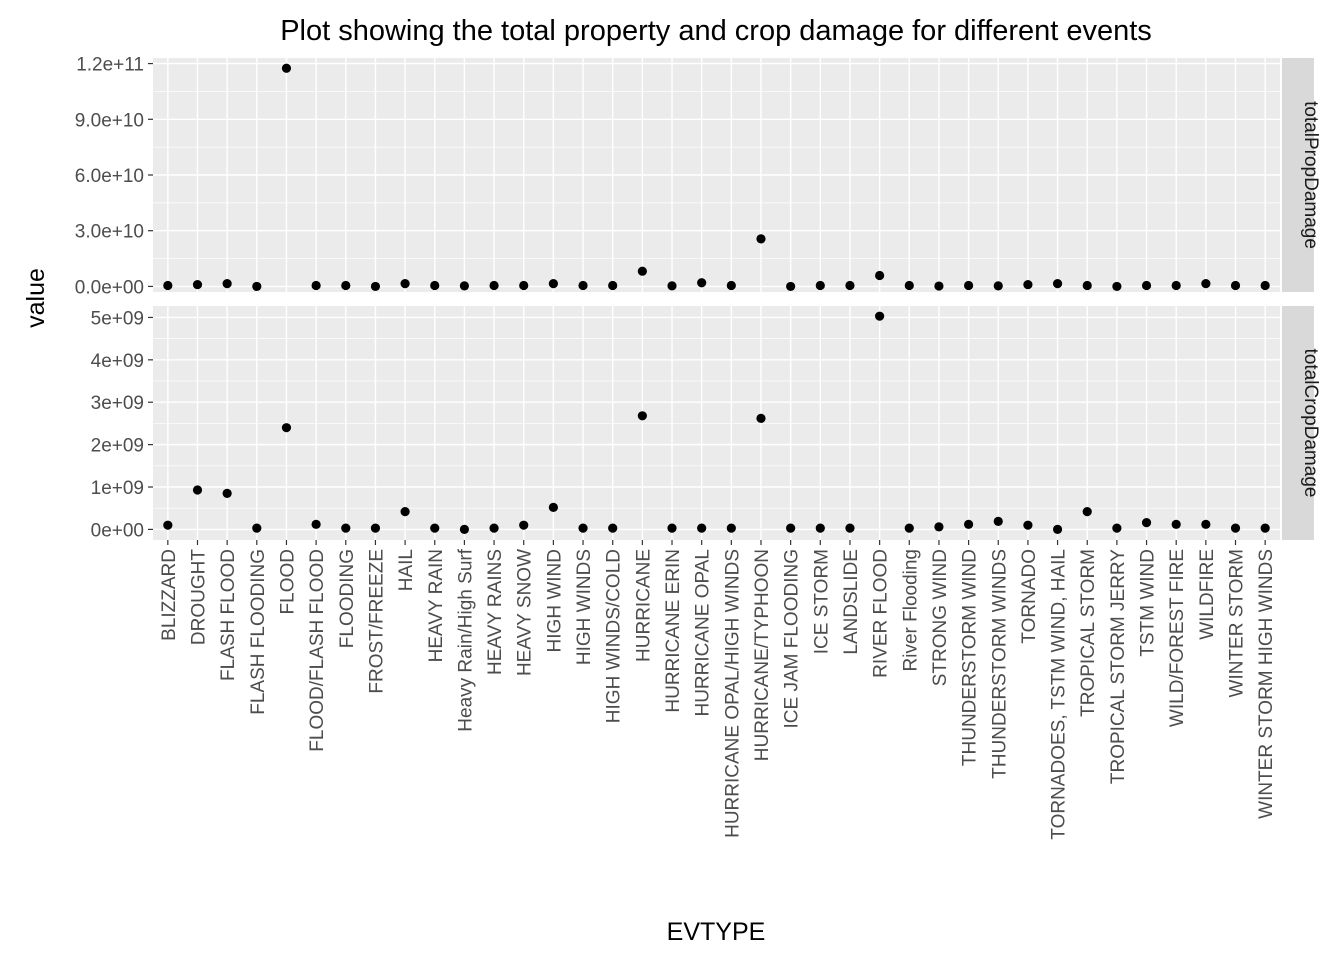  What do you see at coordinates (228, 615) in the screenshot?
I see `x-tick-label: FLASH FLOOD` at bounding box center [228, 615].